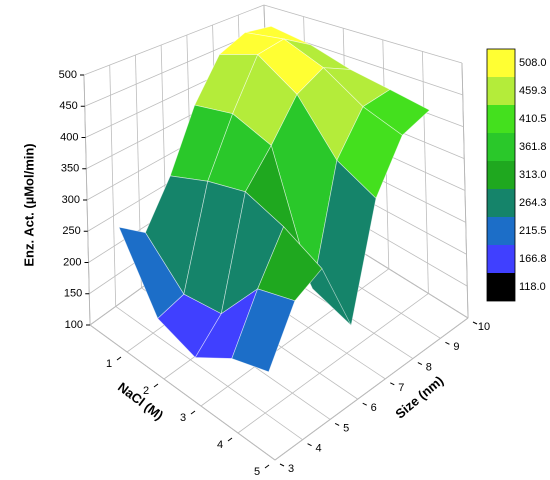 The width and height of the screenshot is (550, 480). I want to click on y-tick-label: 7, so click(401, 388).